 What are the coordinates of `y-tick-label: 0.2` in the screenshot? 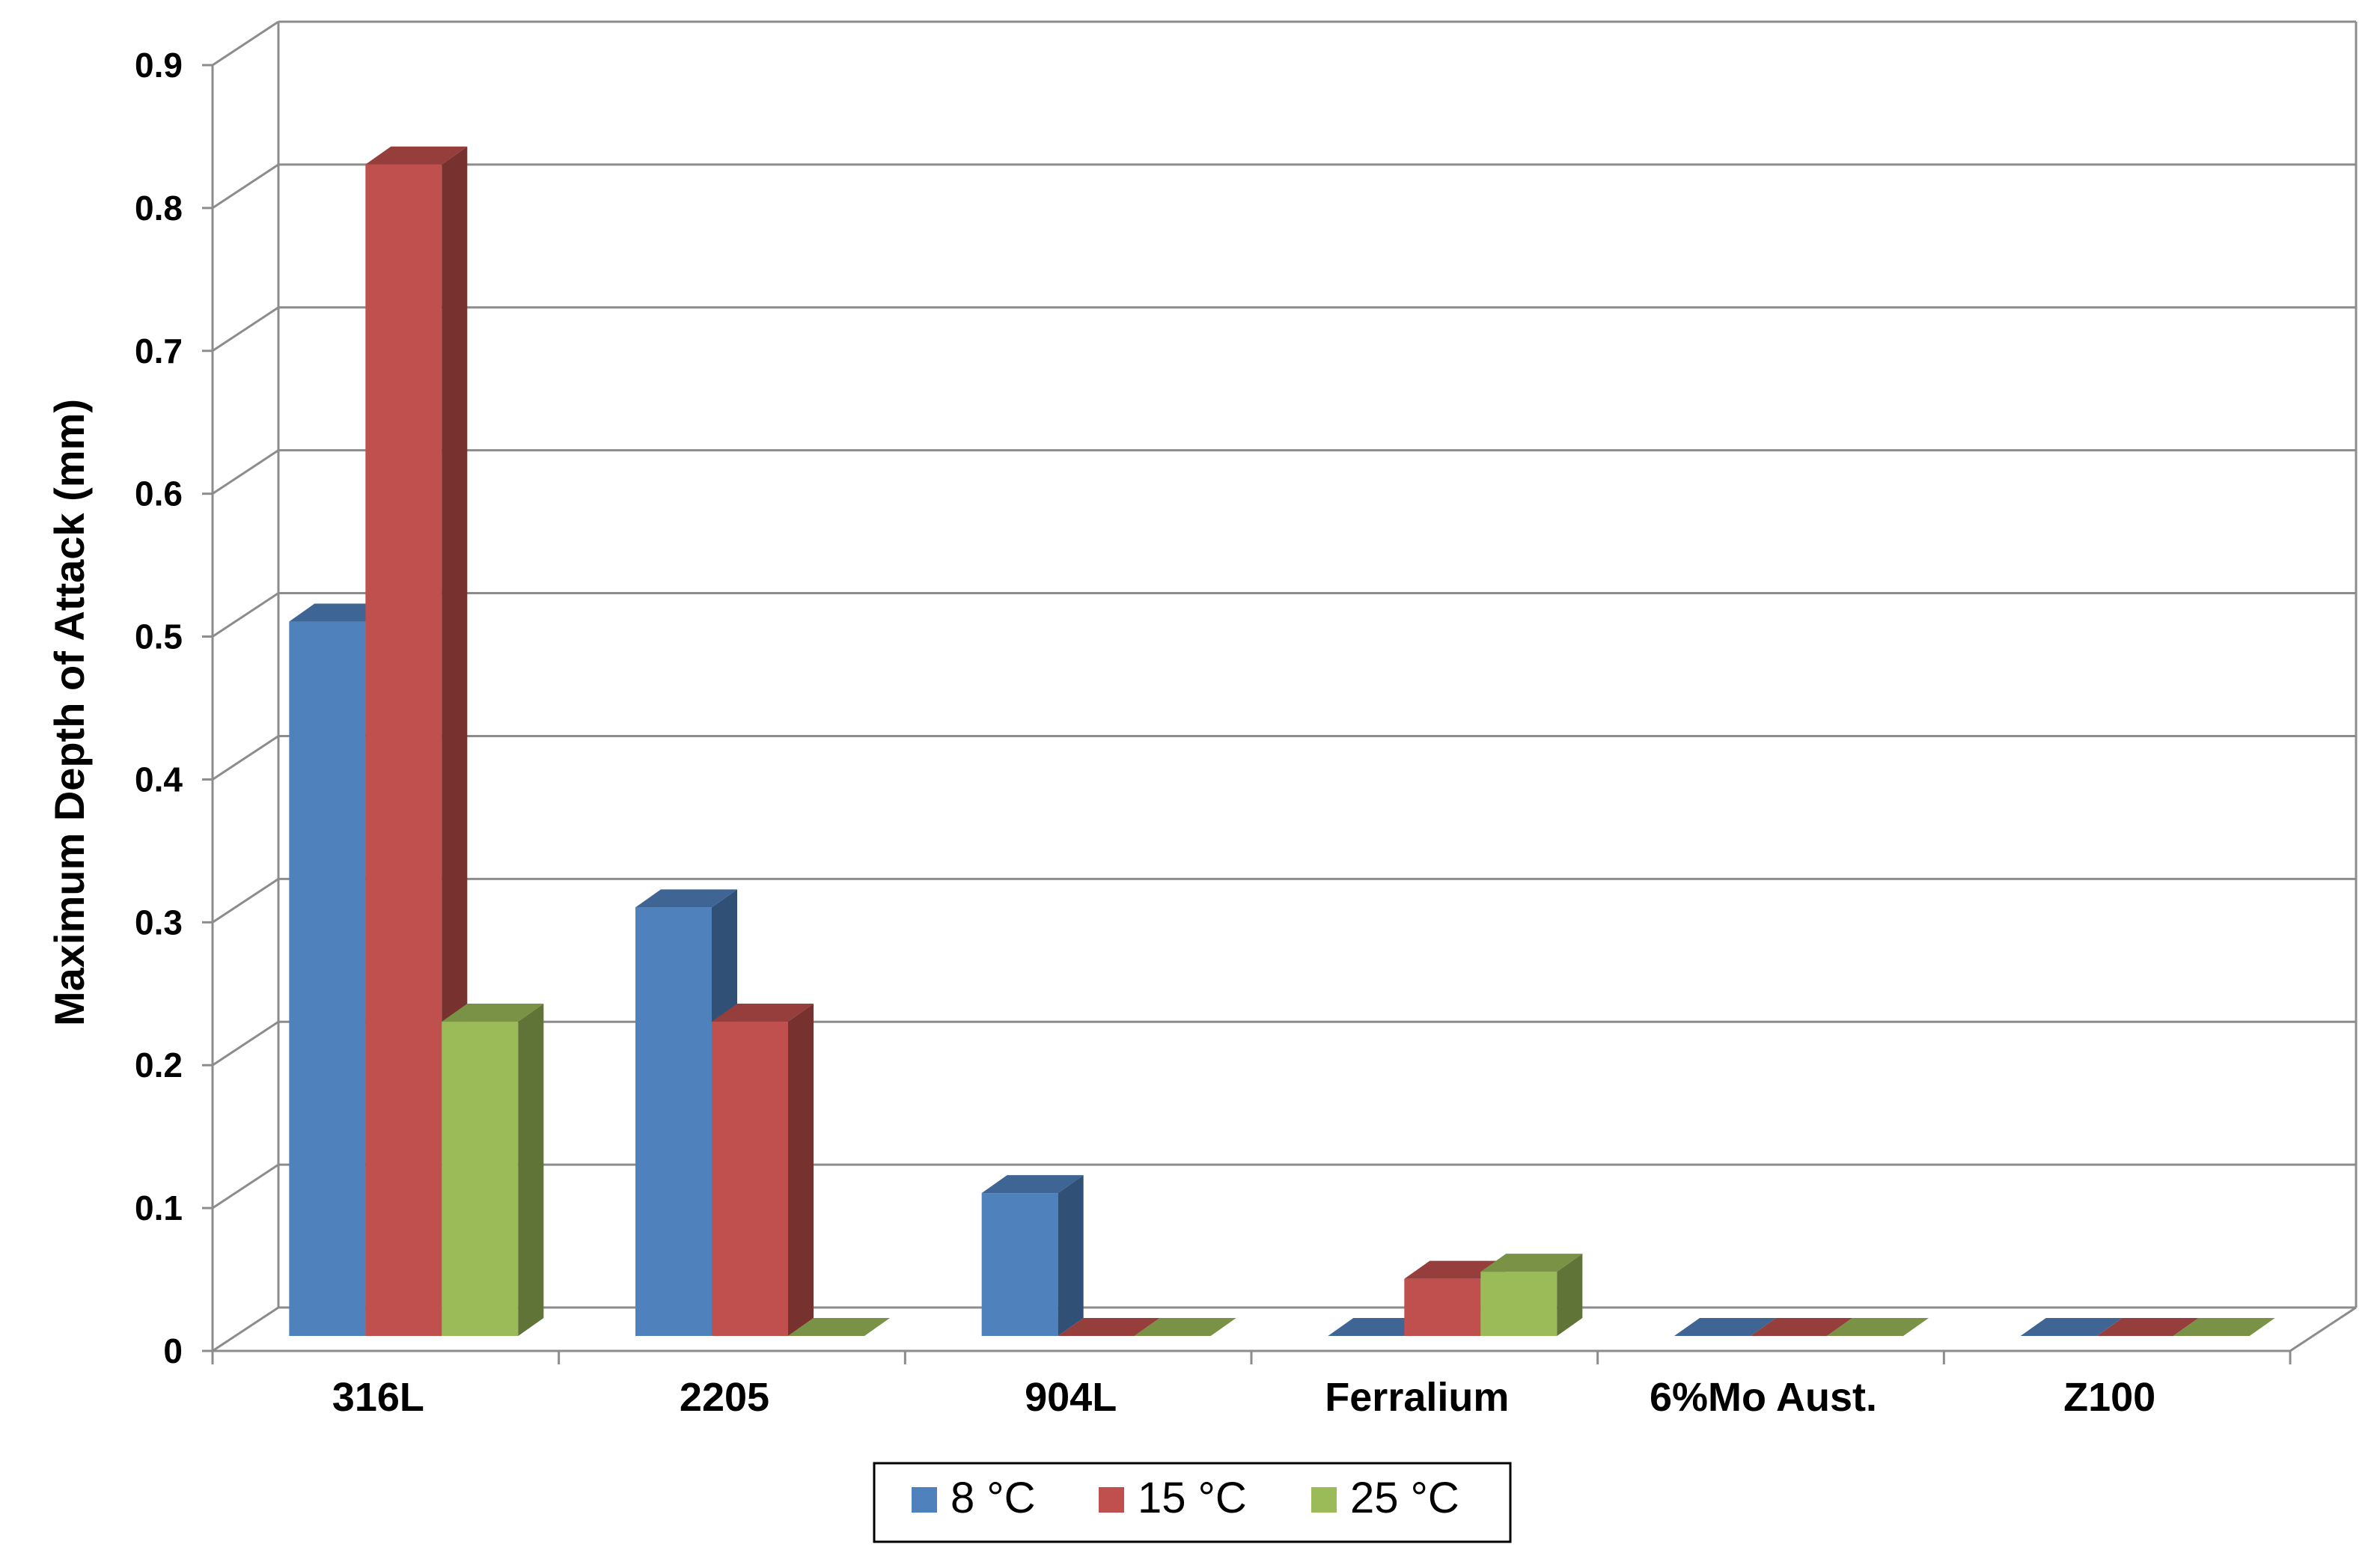 It's located at (159, 1065).